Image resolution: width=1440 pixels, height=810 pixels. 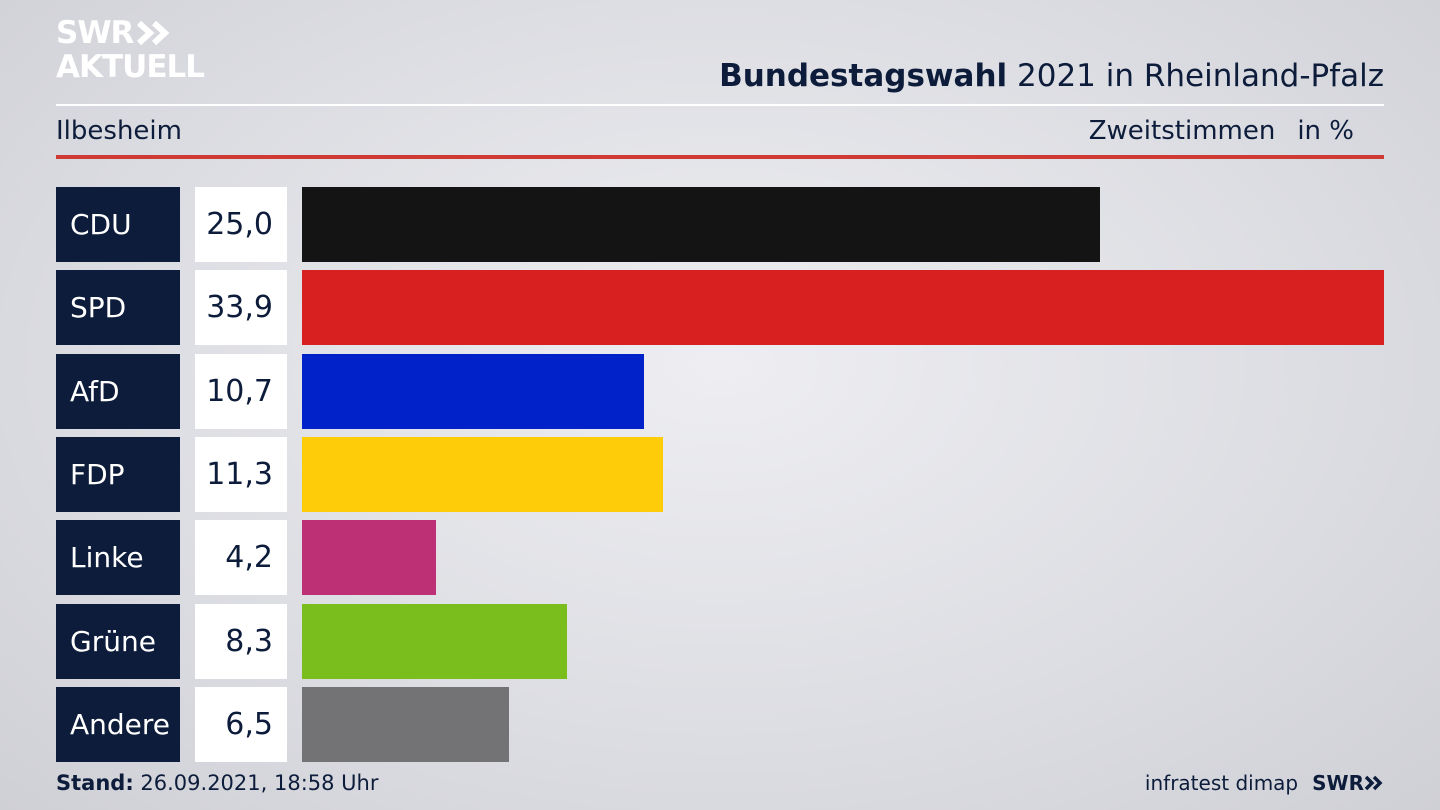 What do you see at coordinates (118, 224) in the screenshot?
I see `party-label: CDU` at bounding box center [118, 224].